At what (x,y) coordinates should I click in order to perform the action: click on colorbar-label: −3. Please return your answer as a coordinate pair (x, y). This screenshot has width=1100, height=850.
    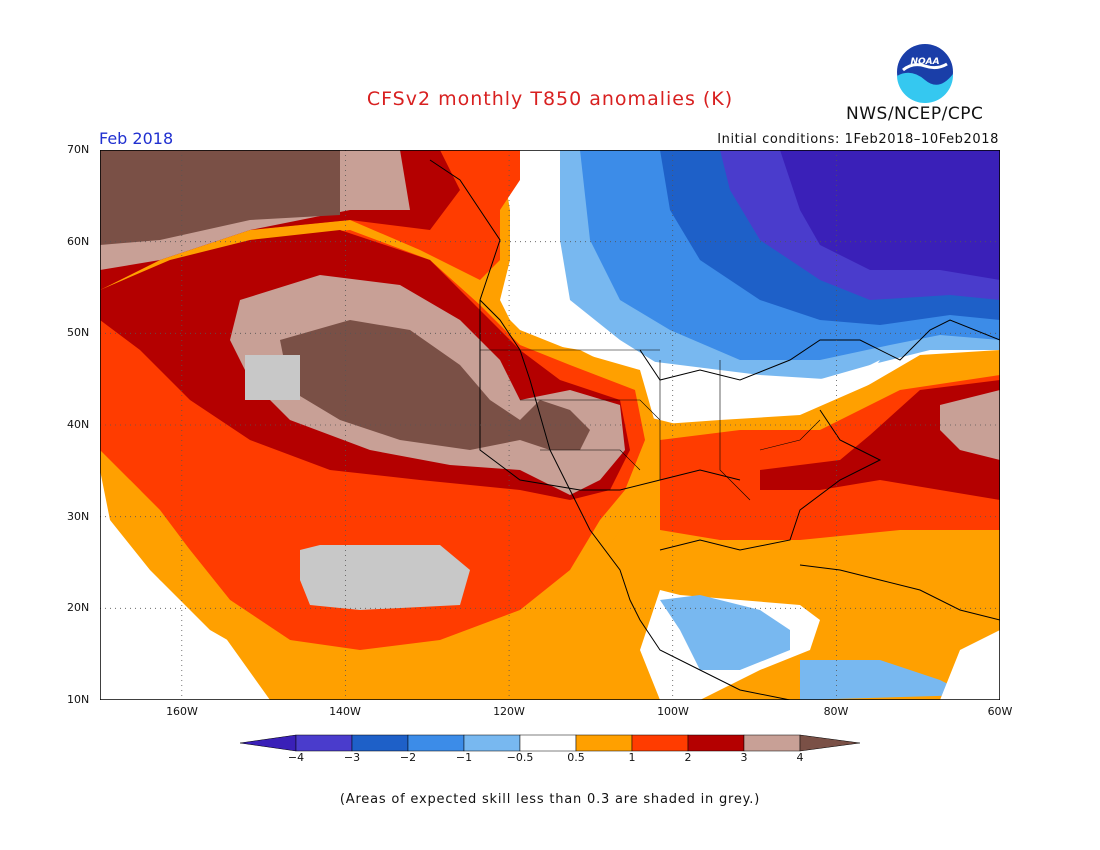
    Looking at the image, I should click on (352, 757).